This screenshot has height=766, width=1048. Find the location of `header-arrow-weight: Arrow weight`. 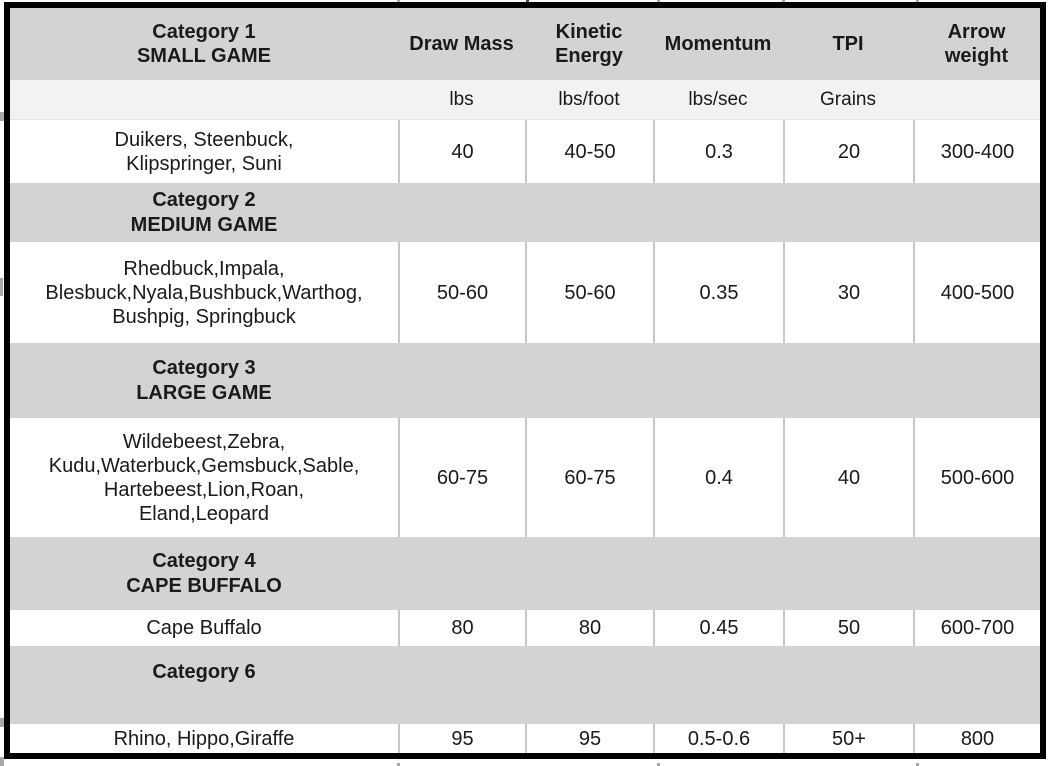

header-arrow-weight: Arrow weight is located at coordinates (976, 44).